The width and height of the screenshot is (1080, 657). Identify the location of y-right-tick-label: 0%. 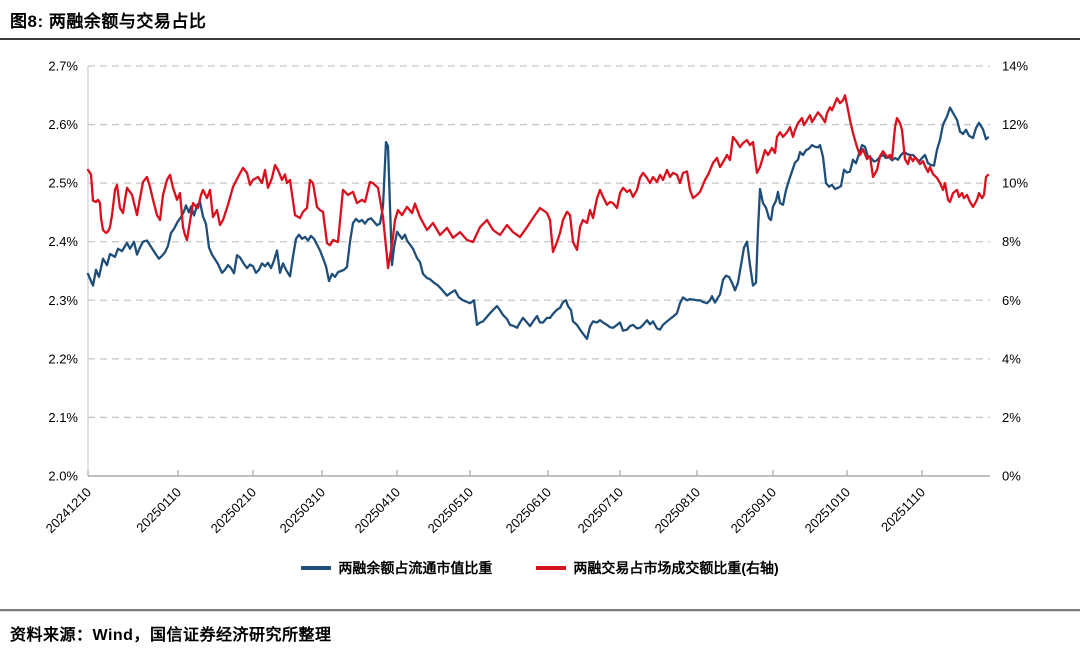
(1011, 476).